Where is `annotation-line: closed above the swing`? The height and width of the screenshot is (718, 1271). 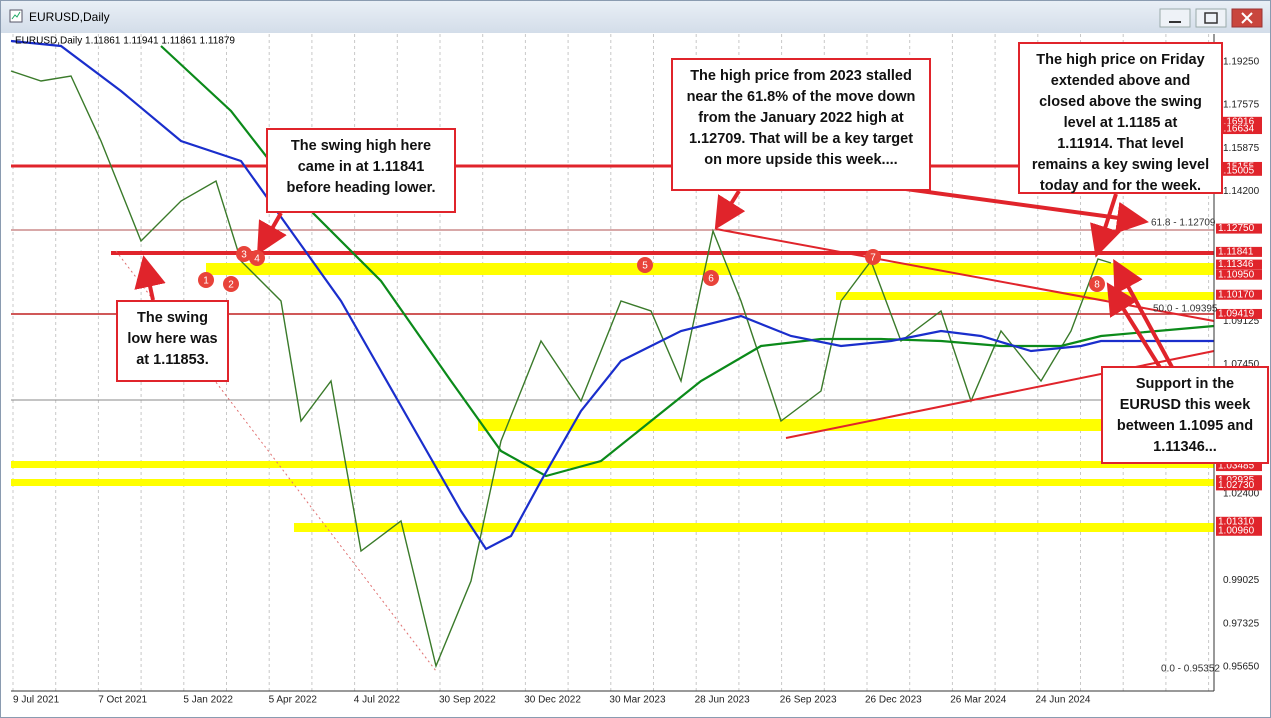
annotation-line: closed above the swing is located at coordinates (1120, 102).